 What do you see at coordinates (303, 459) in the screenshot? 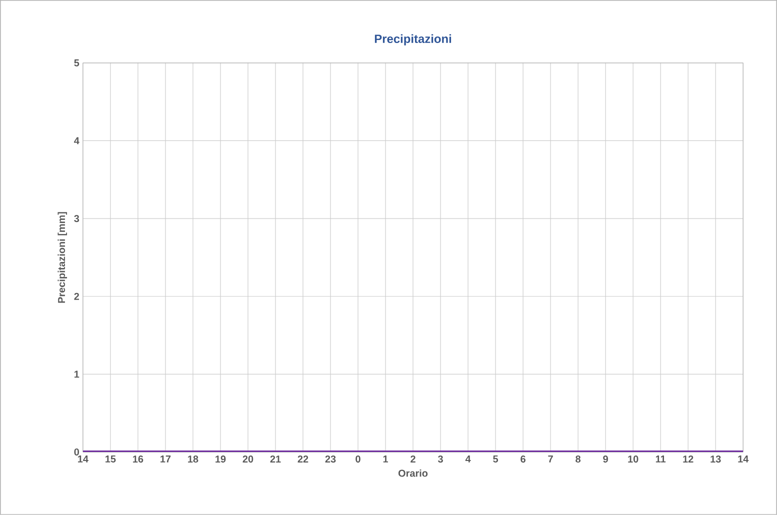
I see `x-tick-label: 22` at bounding box center [303, 459].